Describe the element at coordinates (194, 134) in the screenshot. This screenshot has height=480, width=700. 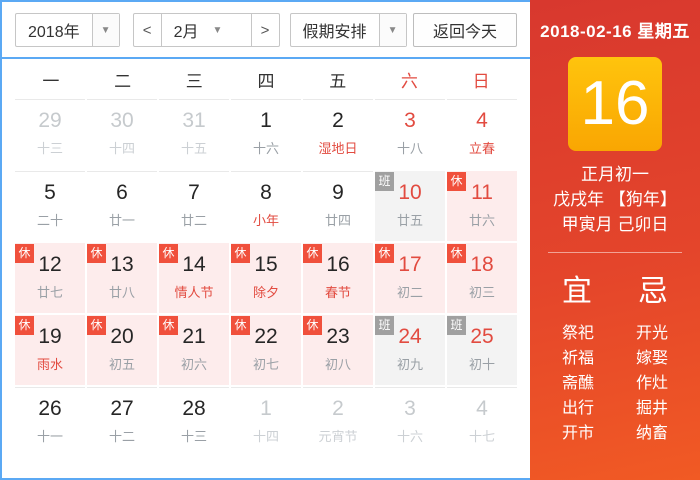
I see `day-cell-31: 31 十五` at that location.